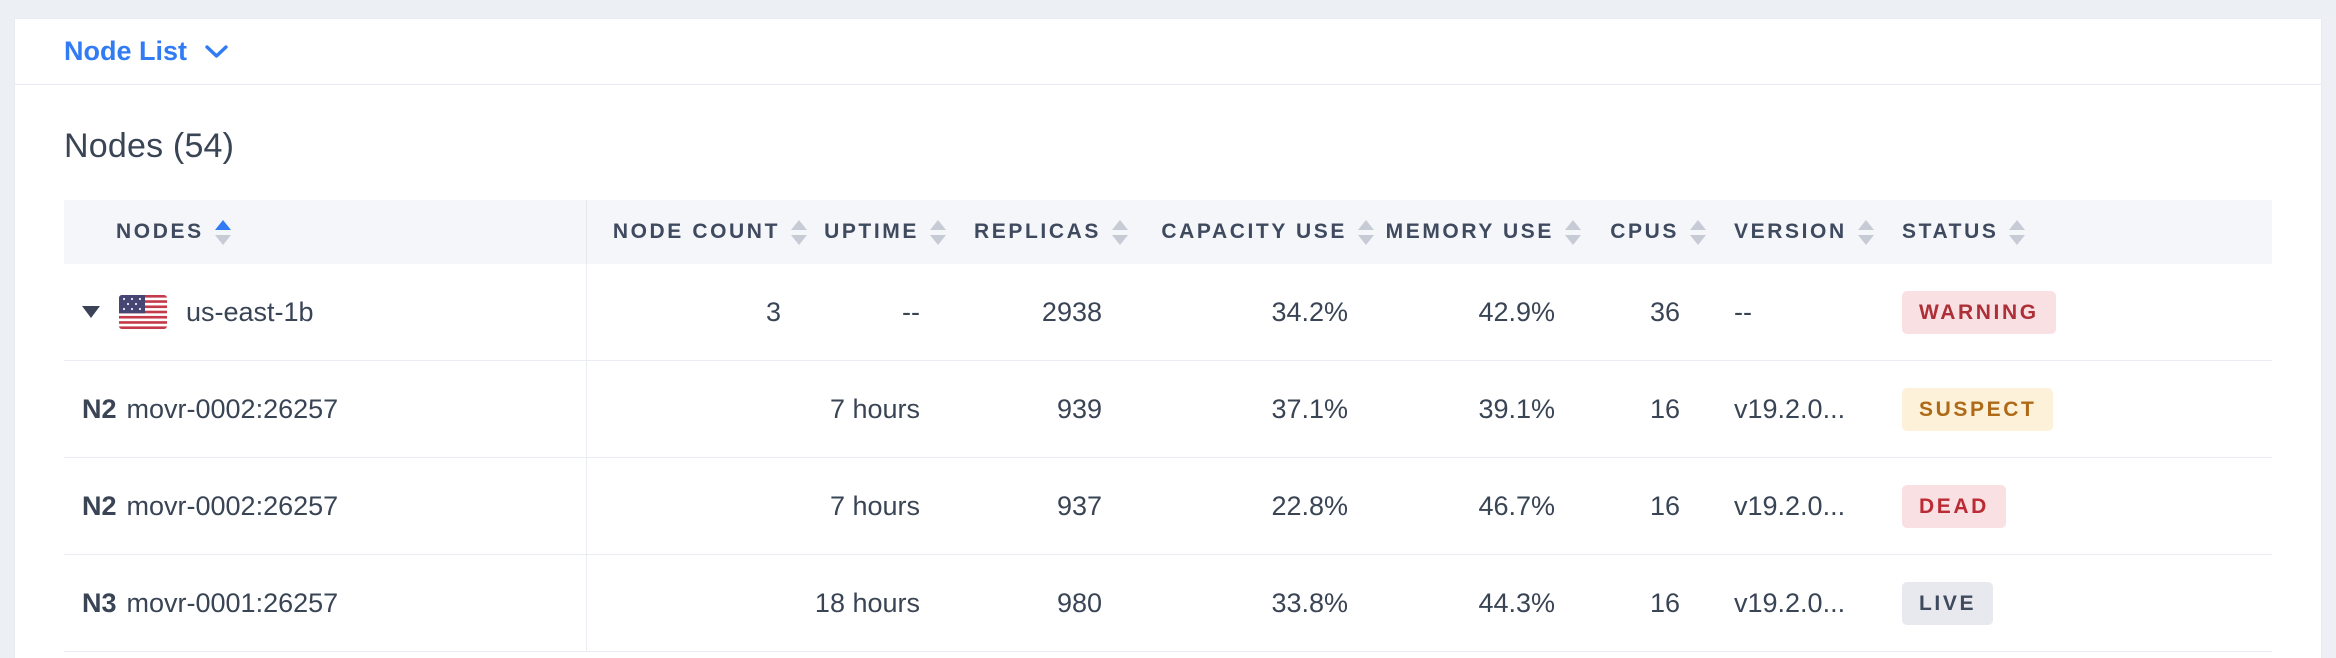 This screenshot has width=2336, height=658. What do you see at coordinates (99, 602) in the screenshot?
I see `node-id: N3` at bounding box center [99, 602].